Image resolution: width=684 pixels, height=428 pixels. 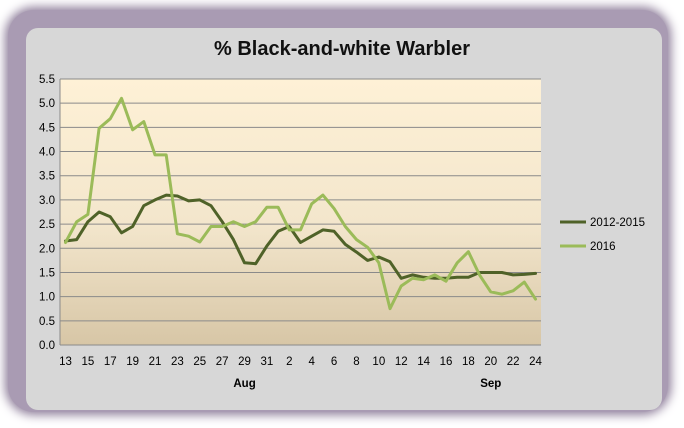 I want to click on y-tick-label: 0.5, so click(x=47, y=322).